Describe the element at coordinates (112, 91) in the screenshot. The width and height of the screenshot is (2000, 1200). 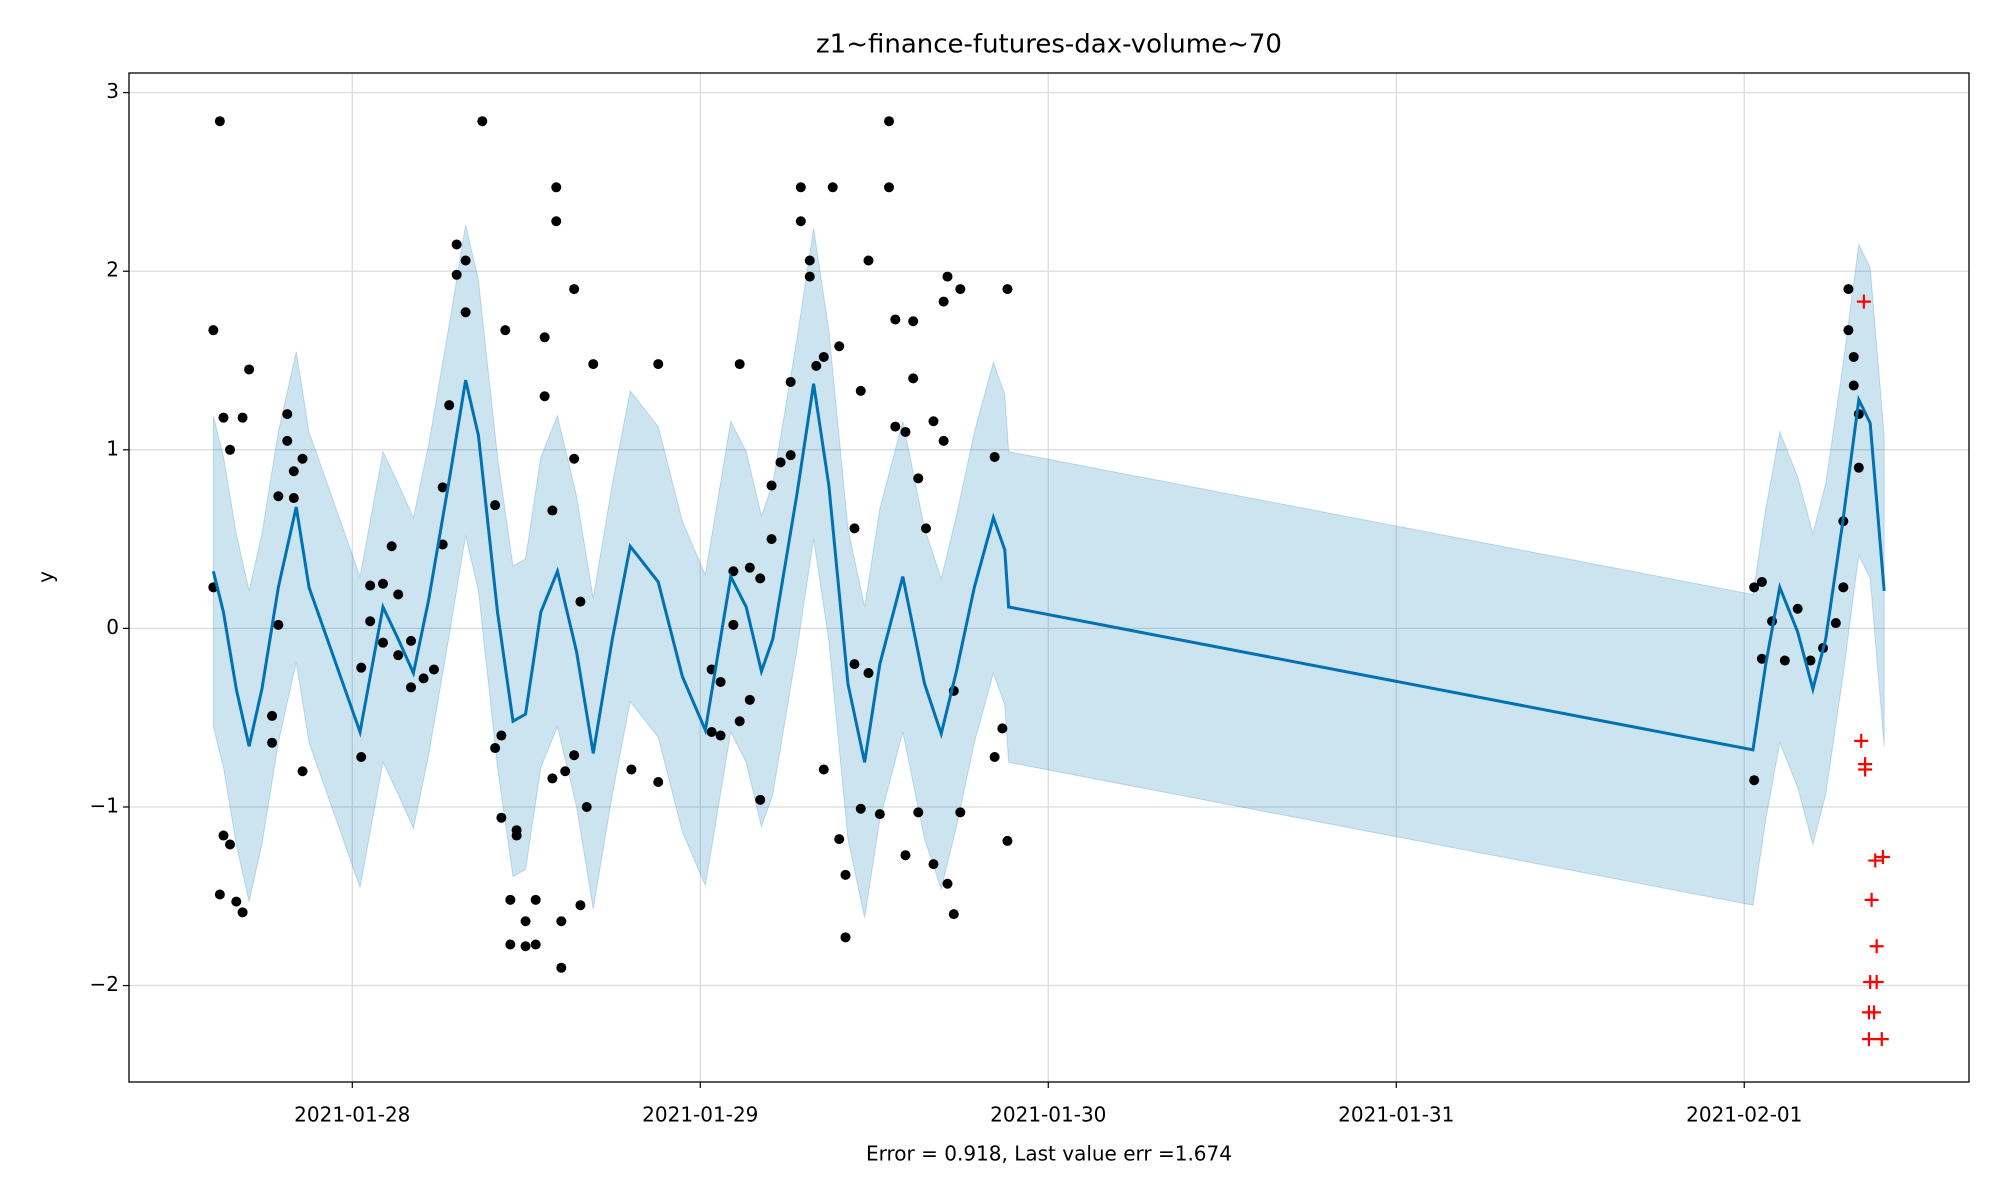
I see `y-tick-label: 3` at that location.